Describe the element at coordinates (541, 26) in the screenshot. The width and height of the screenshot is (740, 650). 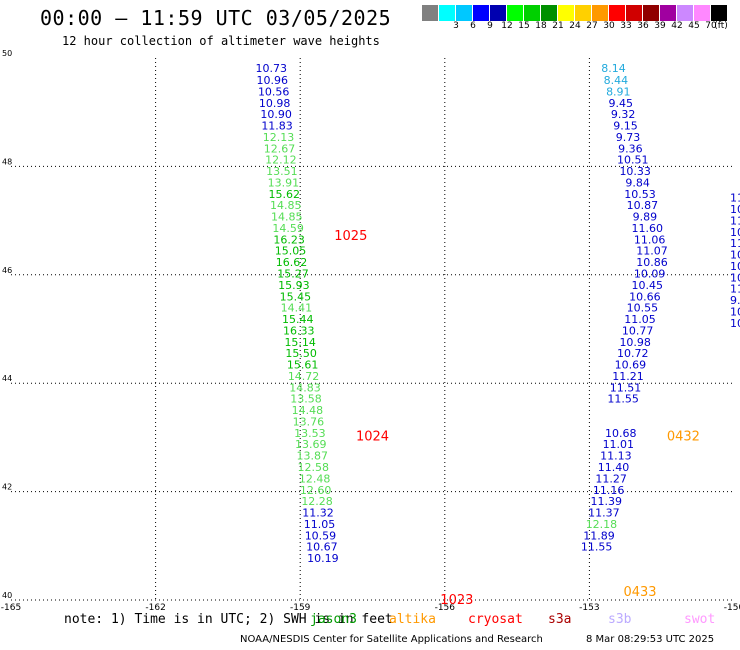
I see `legend-label: 18` at that location.